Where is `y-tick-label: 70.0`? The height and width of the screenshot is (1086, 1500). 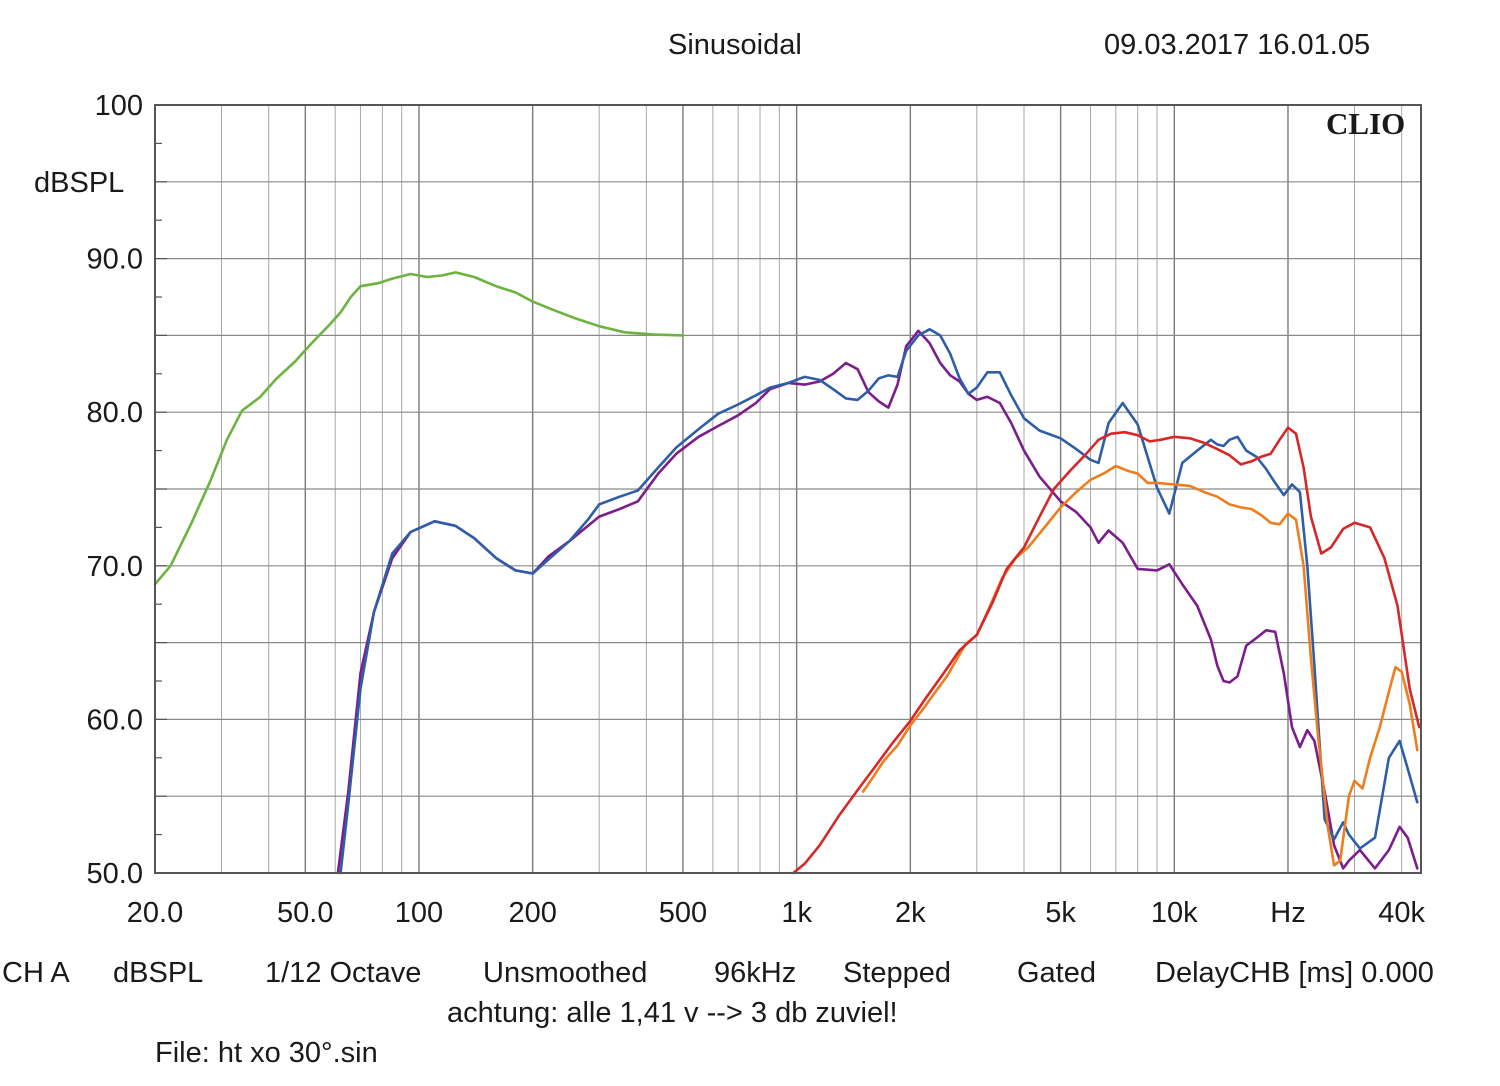 y-tick-label: 70.0 is located at coordinates (115, 567).